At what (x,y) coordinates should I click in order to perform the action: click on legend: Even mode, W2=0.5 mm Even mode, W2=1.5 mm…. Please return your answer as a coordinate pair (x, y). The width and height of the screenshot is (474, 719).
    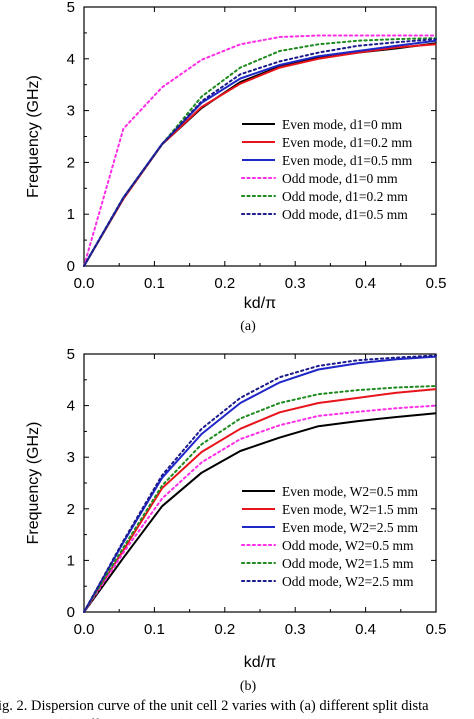
    Looking at the image, I should click on (329, 536).